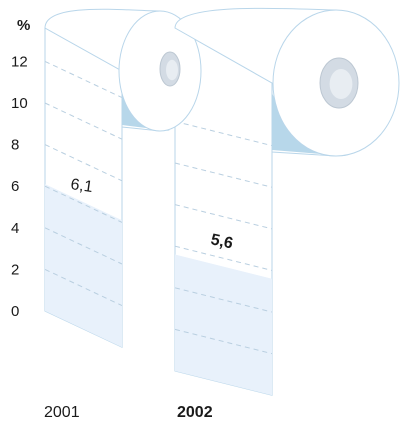 The width and height of the screenshot is (401, 424). Describe the element at coordinates (15, 186) in the screenshot. I see `y-tick-label: 6` at that location.